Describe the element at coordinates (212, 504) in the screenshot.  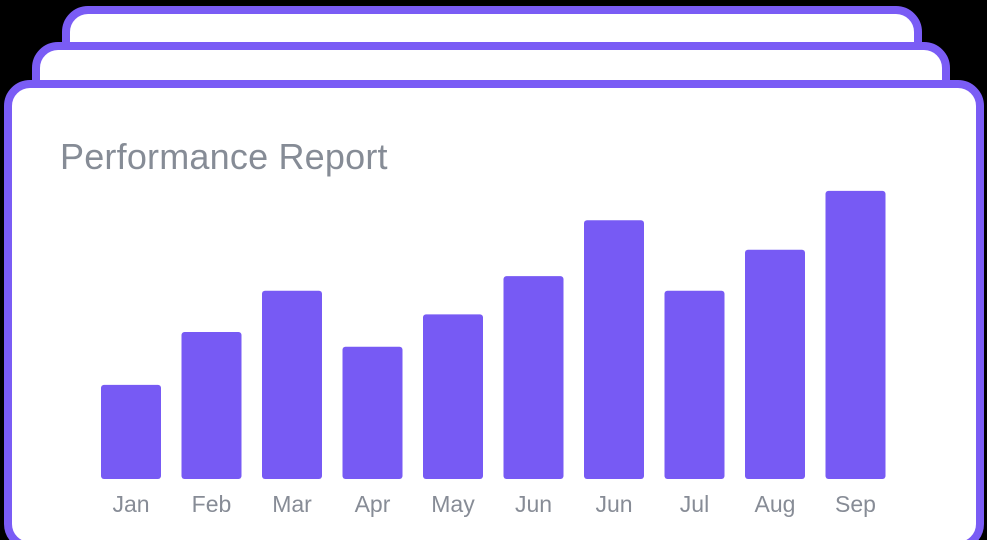
I see `x-tick-label-1: Feb` at that location.